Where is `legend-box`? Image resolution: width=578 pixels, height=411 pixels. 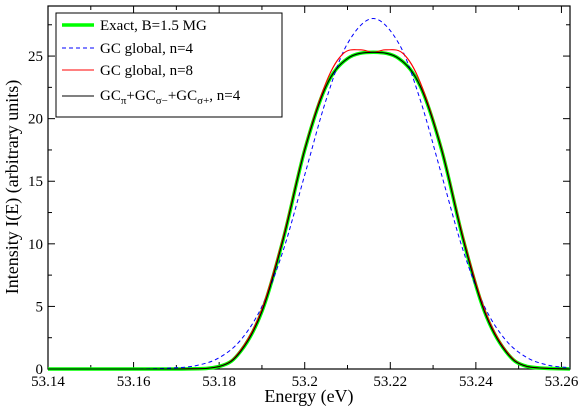 legend-box is located at coordinates (169, 65).